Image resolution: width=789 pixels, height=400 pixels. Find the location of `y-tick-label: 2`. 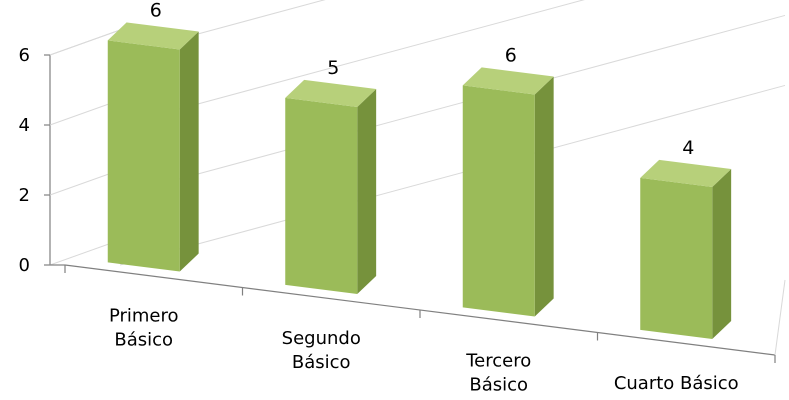

y-tick-label: 2 is located at coordinates (24, 195).